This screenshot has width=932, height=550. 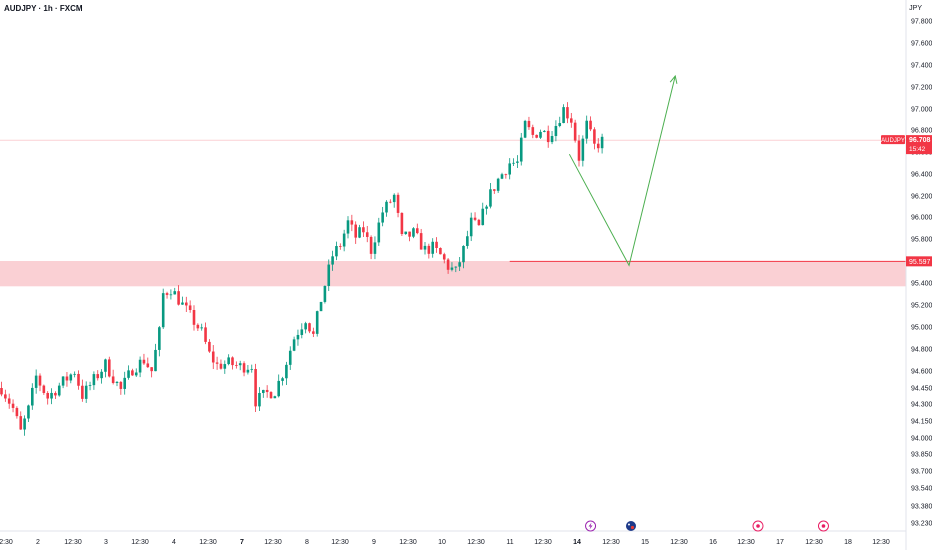 I want to click on price-tick-label: 94.150, so click(x=921, y=422).